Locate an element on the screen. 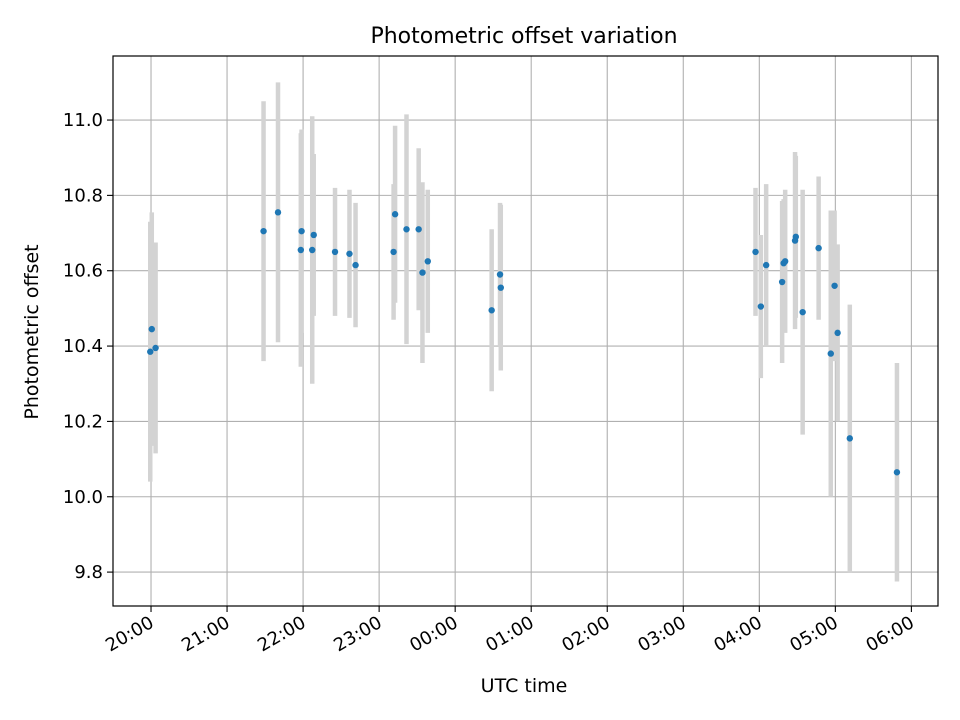 The width and height of the screenshot is (960, 720). y-axis-title: Photometric offset is located at coordinates (32, 331).